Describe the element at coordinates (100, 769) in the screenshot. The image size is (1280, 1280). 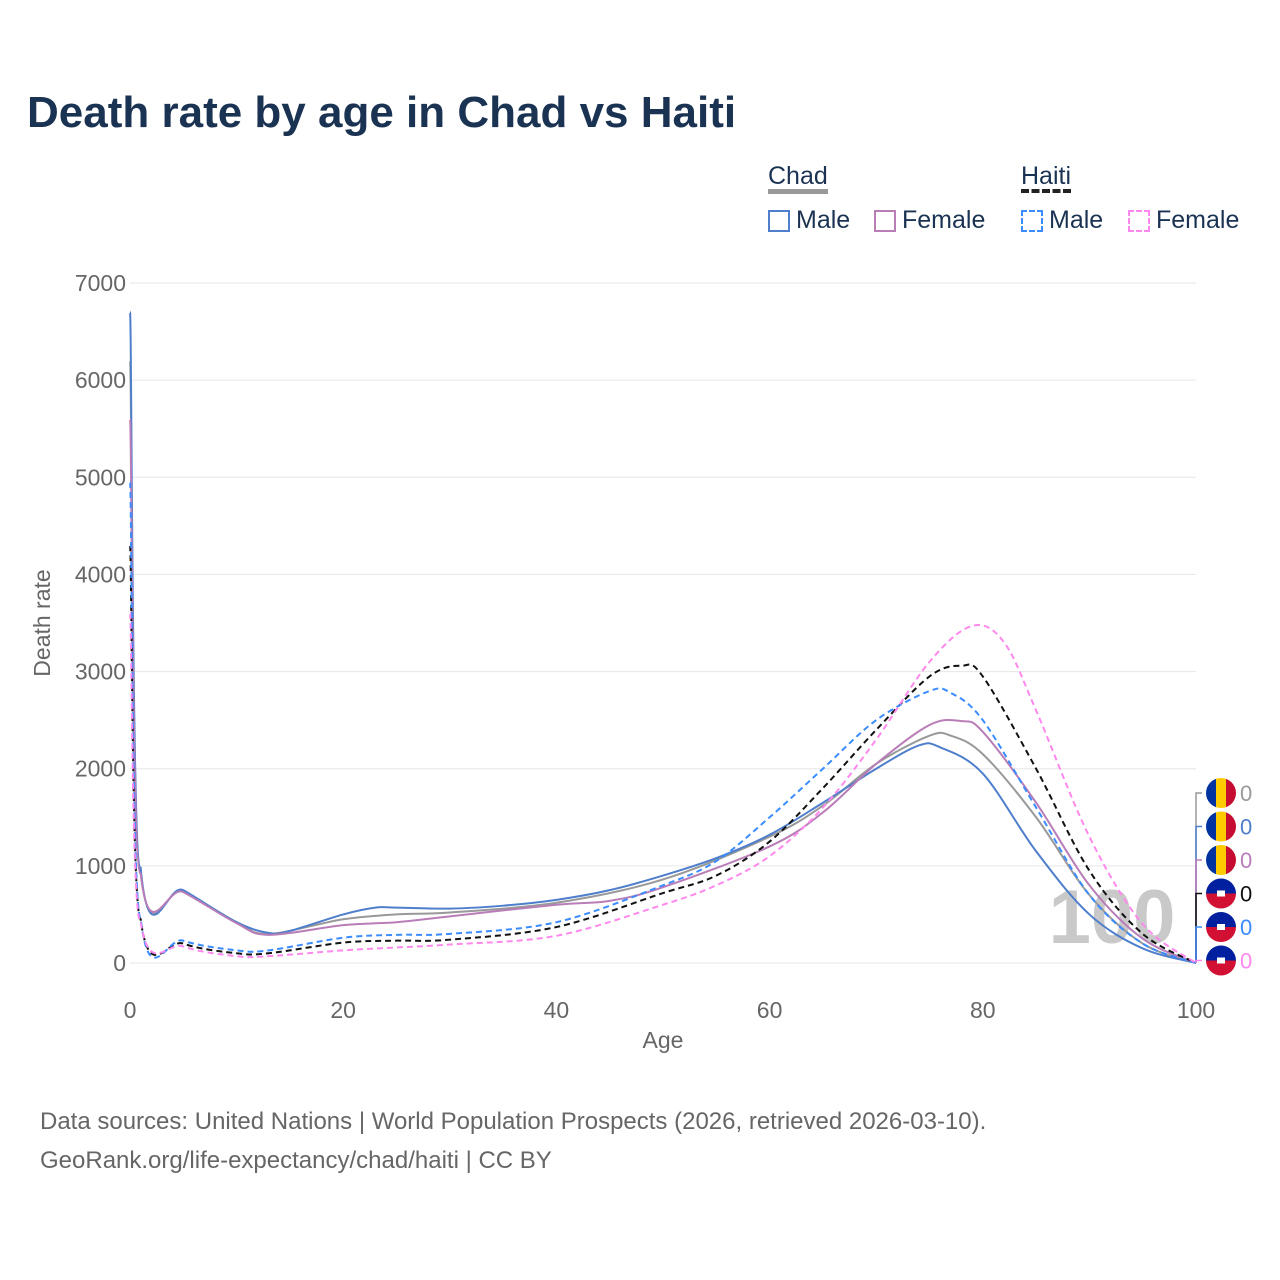
I see `y-tick-label: 2000` at that location.